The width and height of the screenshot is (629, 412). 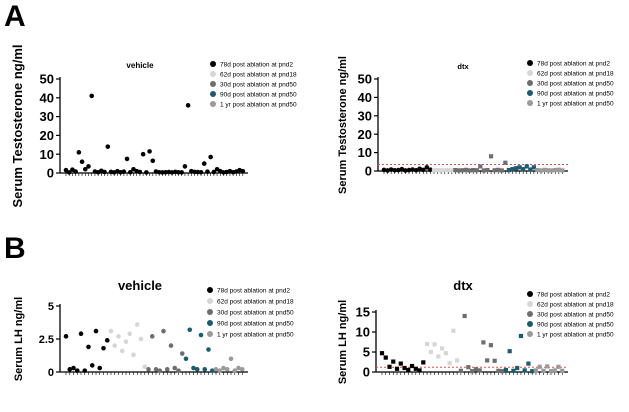 I want to click on y-tick-label: 5, so click(x=51, y=307).